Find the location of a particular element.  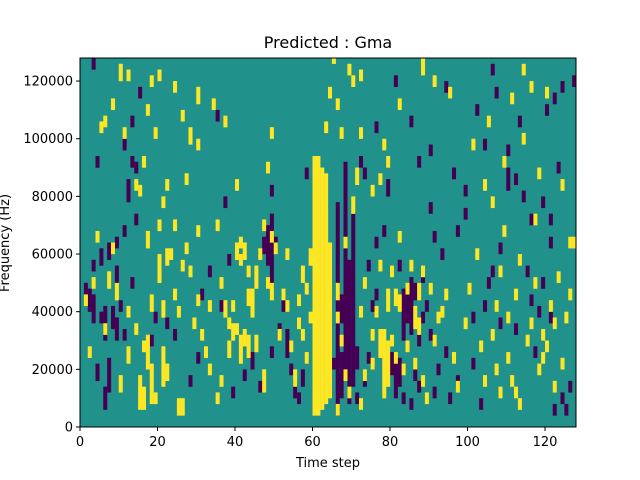

x-tick-label: 60 is located at coordinates (312, 442).